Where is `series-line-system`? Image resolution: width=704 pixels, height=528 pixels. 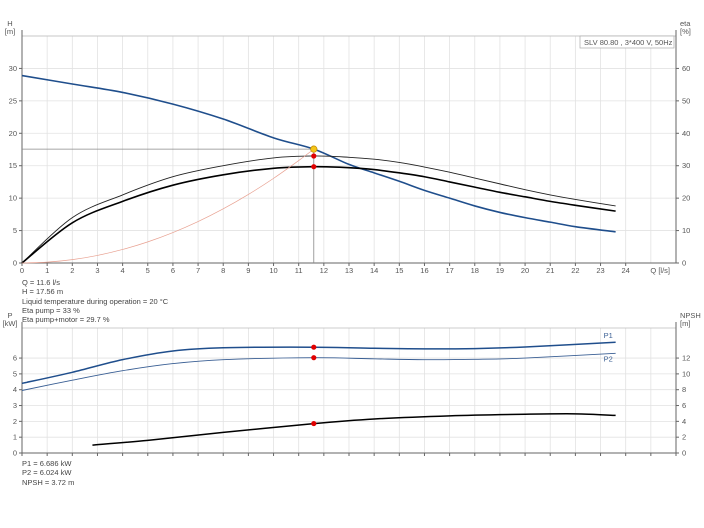 series-line-system is located at coordinates (167, 206).